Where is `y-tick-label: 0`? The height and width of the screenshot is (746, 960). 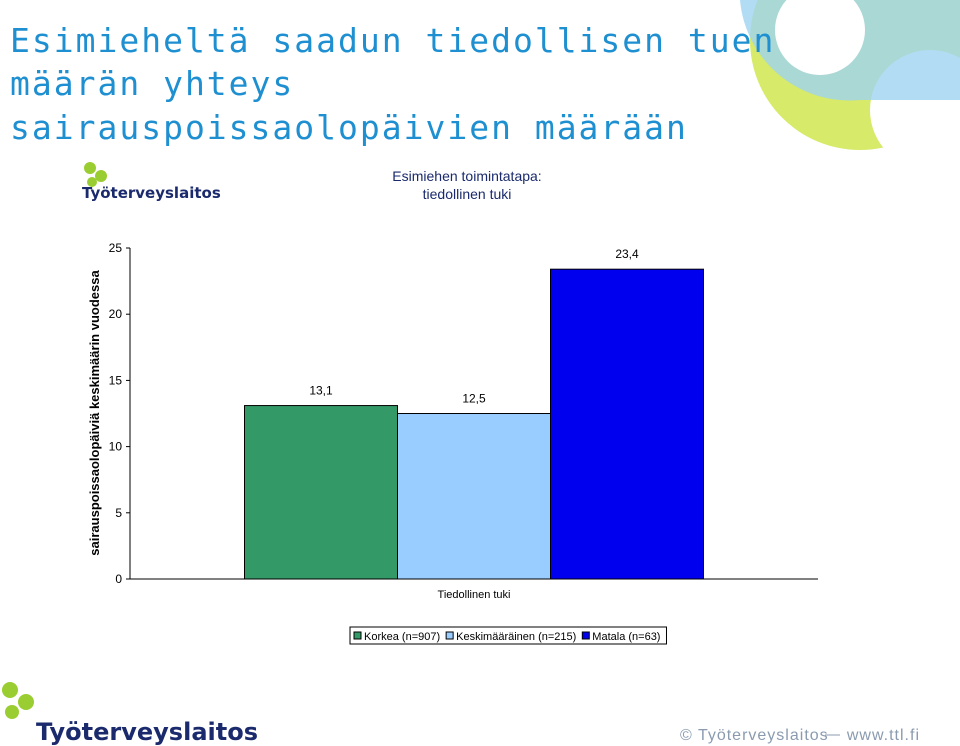 y-tick-label: 0 is located at coordinates (118, 579).